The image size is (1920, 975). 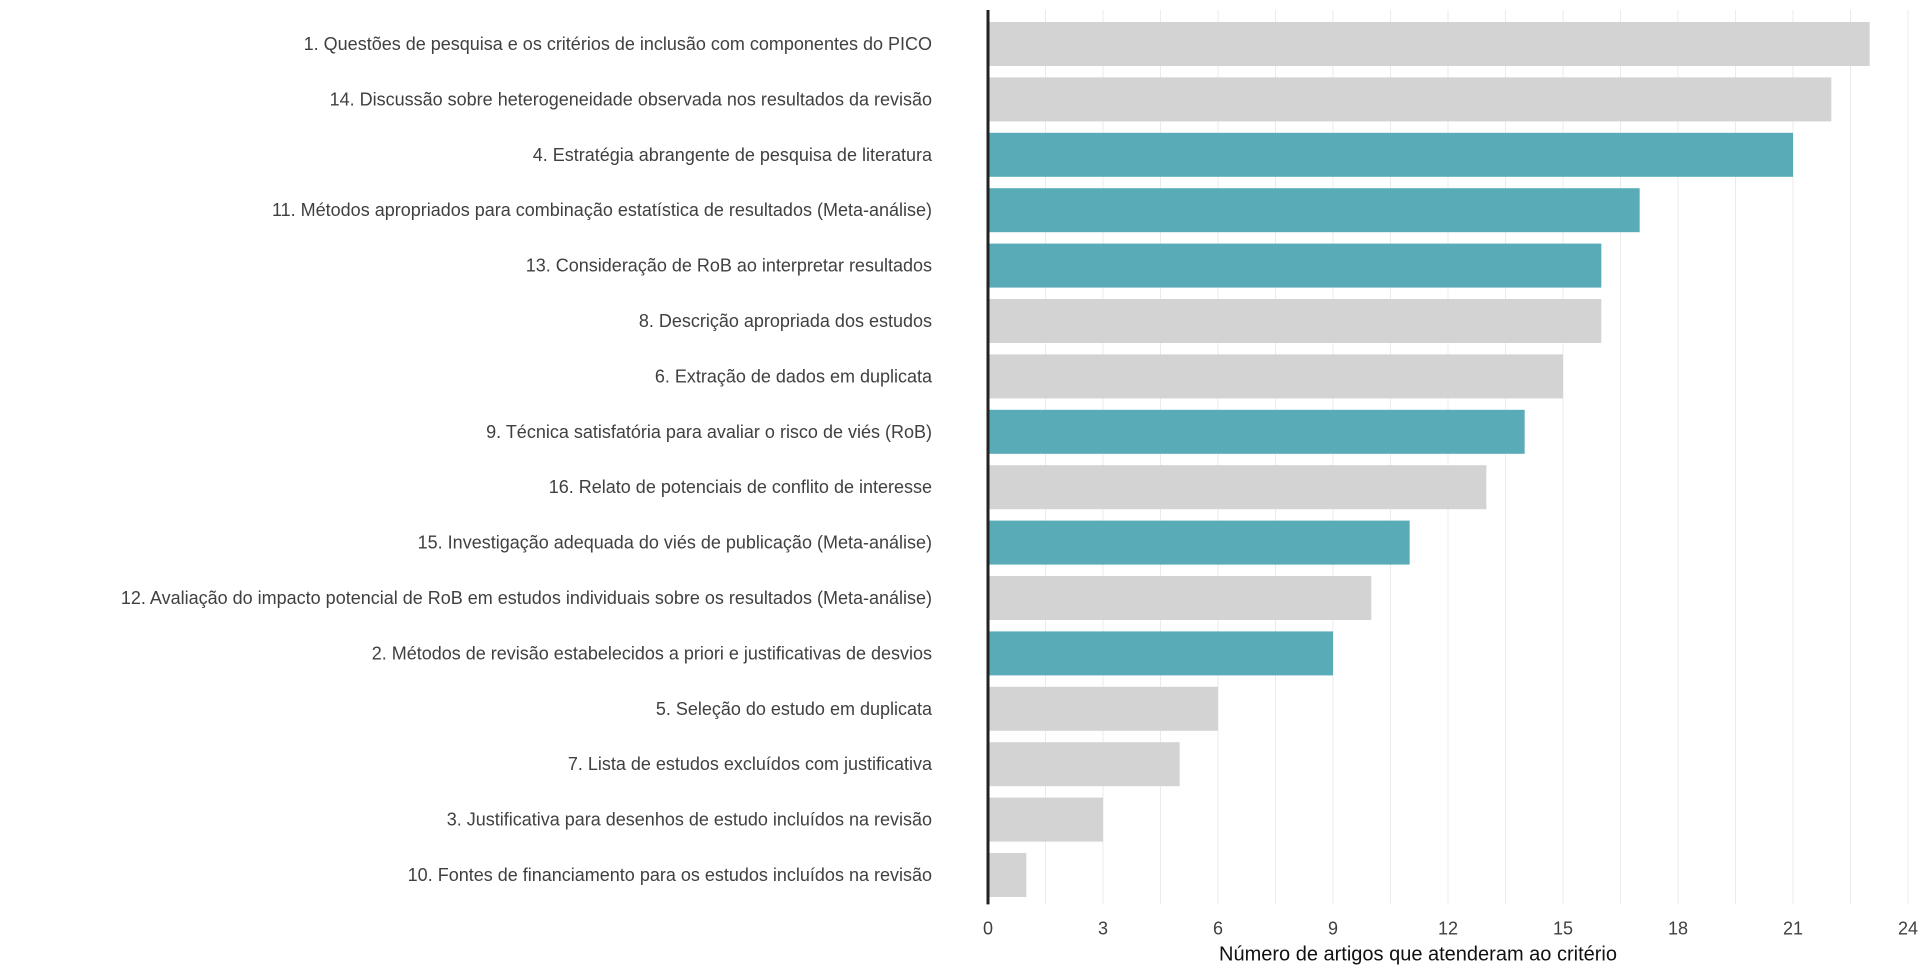 I want to click on x-tick-label: 9, so click(x=1333, y=928).